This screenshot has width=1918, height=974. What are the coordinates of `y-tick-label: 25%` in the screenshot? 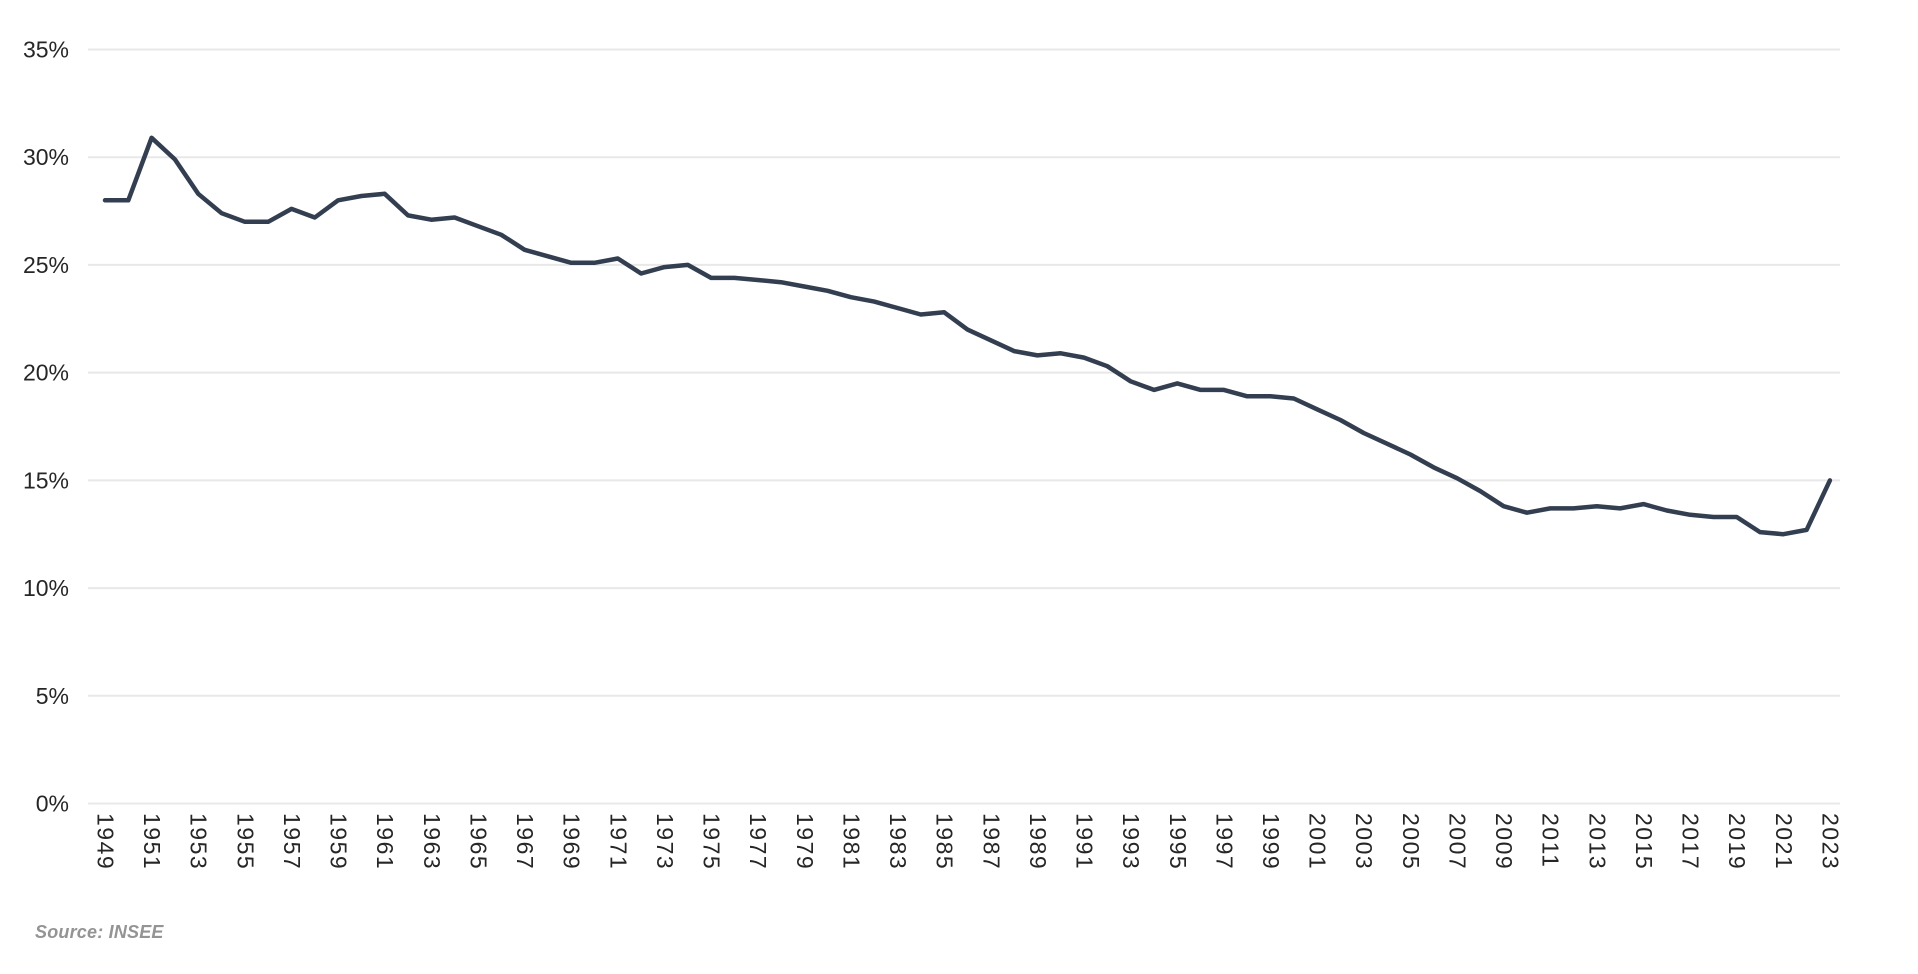 It's located at (46, 265).